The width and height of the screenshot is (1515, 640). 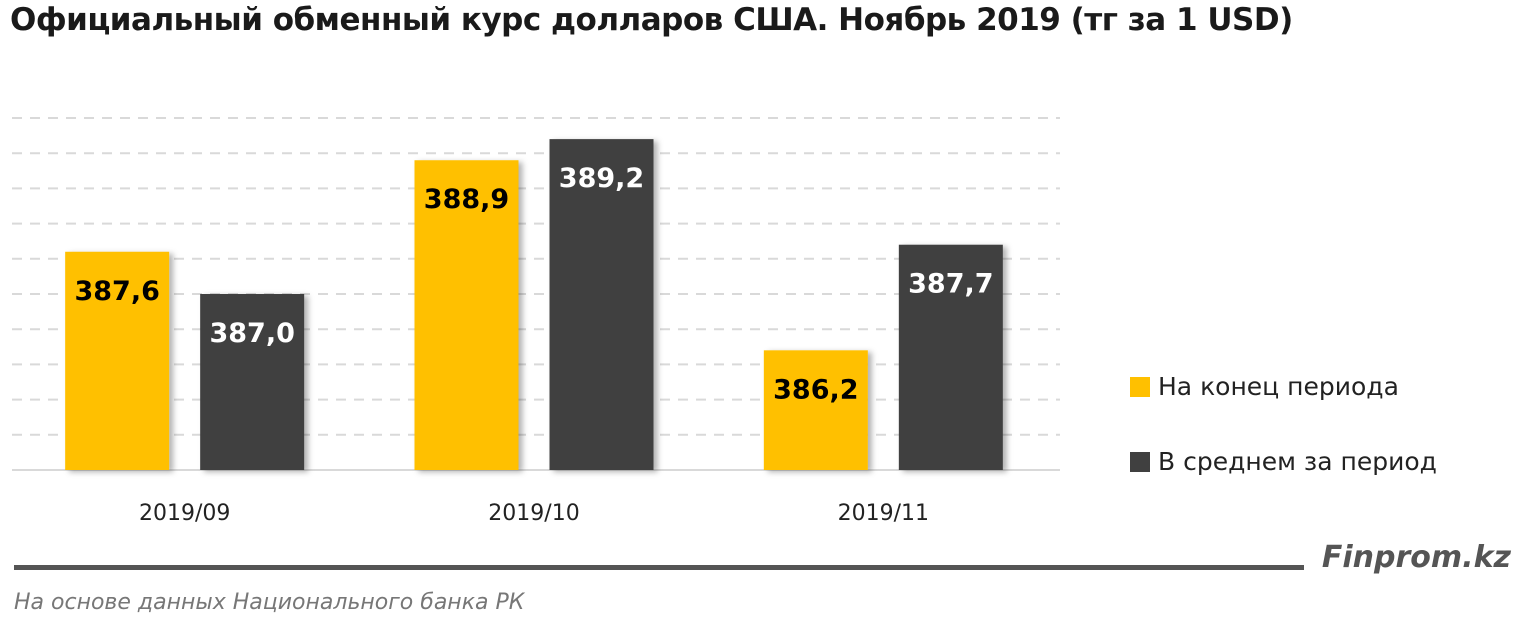 I want to click on legend-label: На конец периода, so click(x=1278, y=386).